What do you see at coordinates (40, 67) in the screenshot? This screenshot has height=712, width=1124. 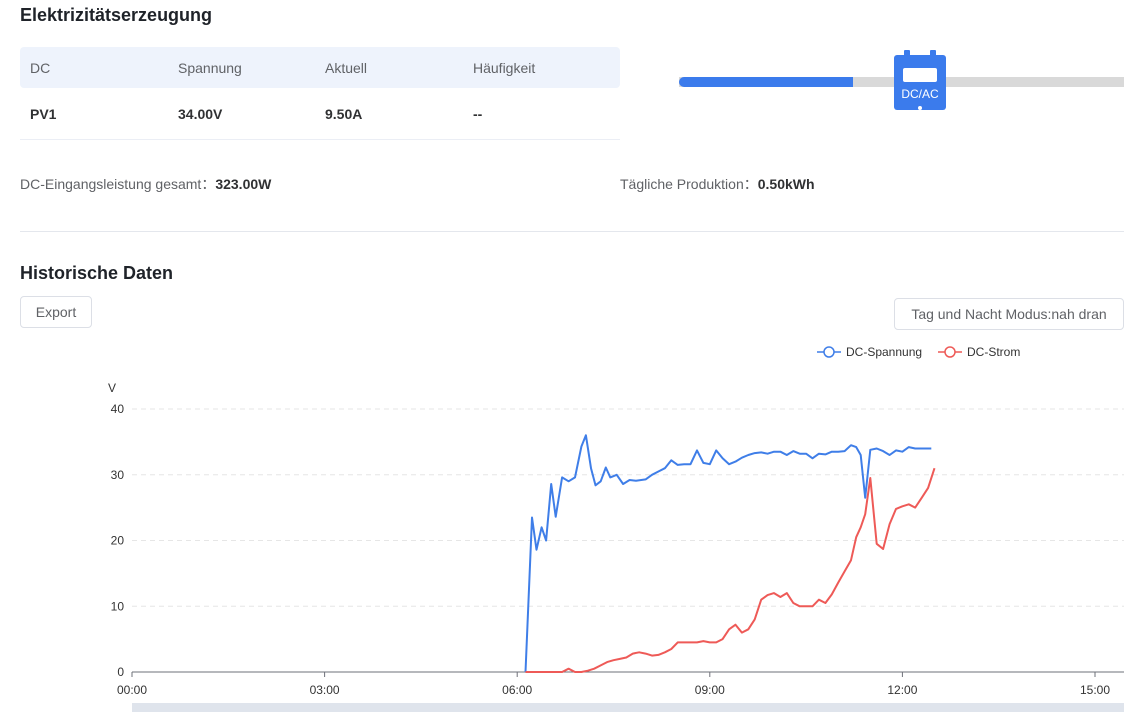 I see `header-dc: DC` at bounding box center [40, 67].